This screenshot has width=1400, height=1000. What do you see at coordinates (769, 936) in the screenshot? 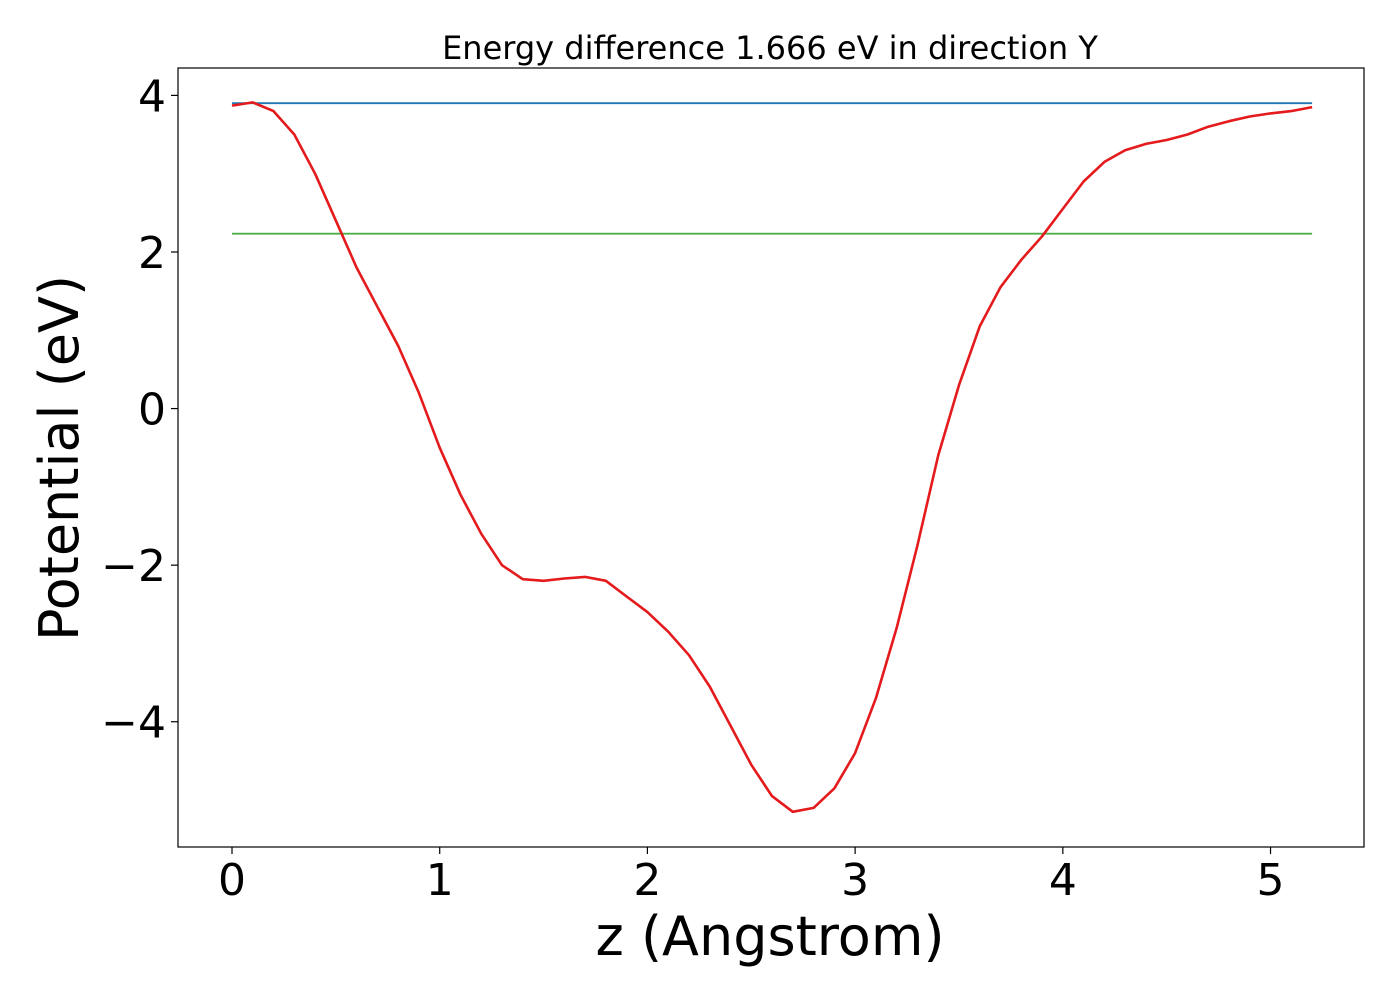
I see `x-axis-label: z (Angstrom)` at bounding box center [769, 936].